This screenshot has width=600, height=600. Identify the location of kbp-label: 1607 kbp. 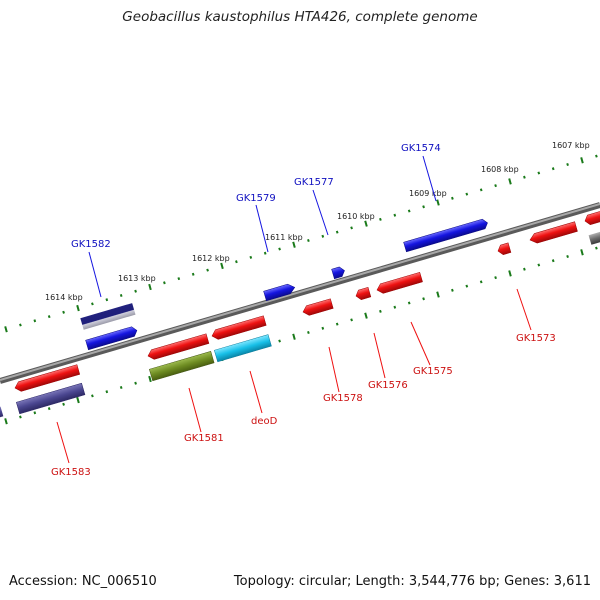
(571, 145).